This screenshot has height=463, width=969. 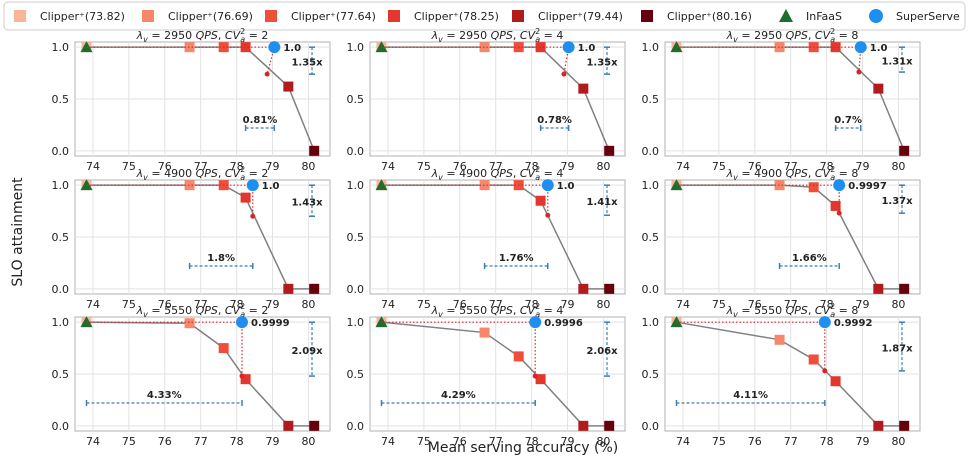 What do you see at coordinates (876, 16) in the screenshot?
I see `legend-marker-circle` at bounding box center [876, 16].